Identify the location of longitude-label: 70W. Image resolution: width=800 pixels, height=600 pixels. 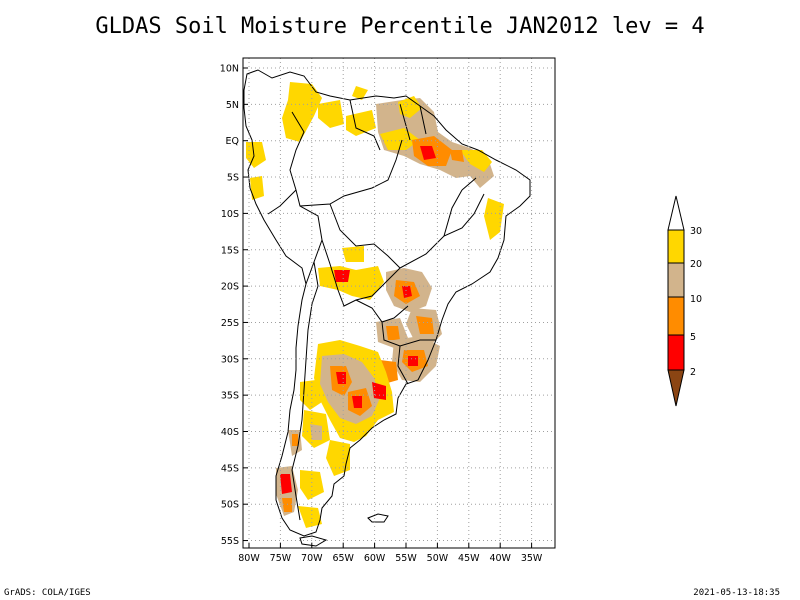
(312, 558).